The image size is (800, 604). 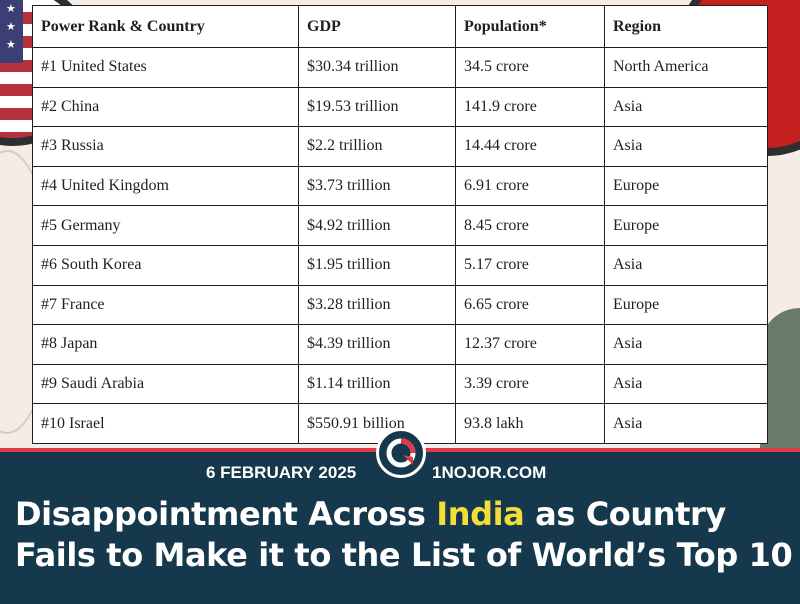 I want to click on cell-gdp: $4.92 trillion, so click(x=377, y=225).